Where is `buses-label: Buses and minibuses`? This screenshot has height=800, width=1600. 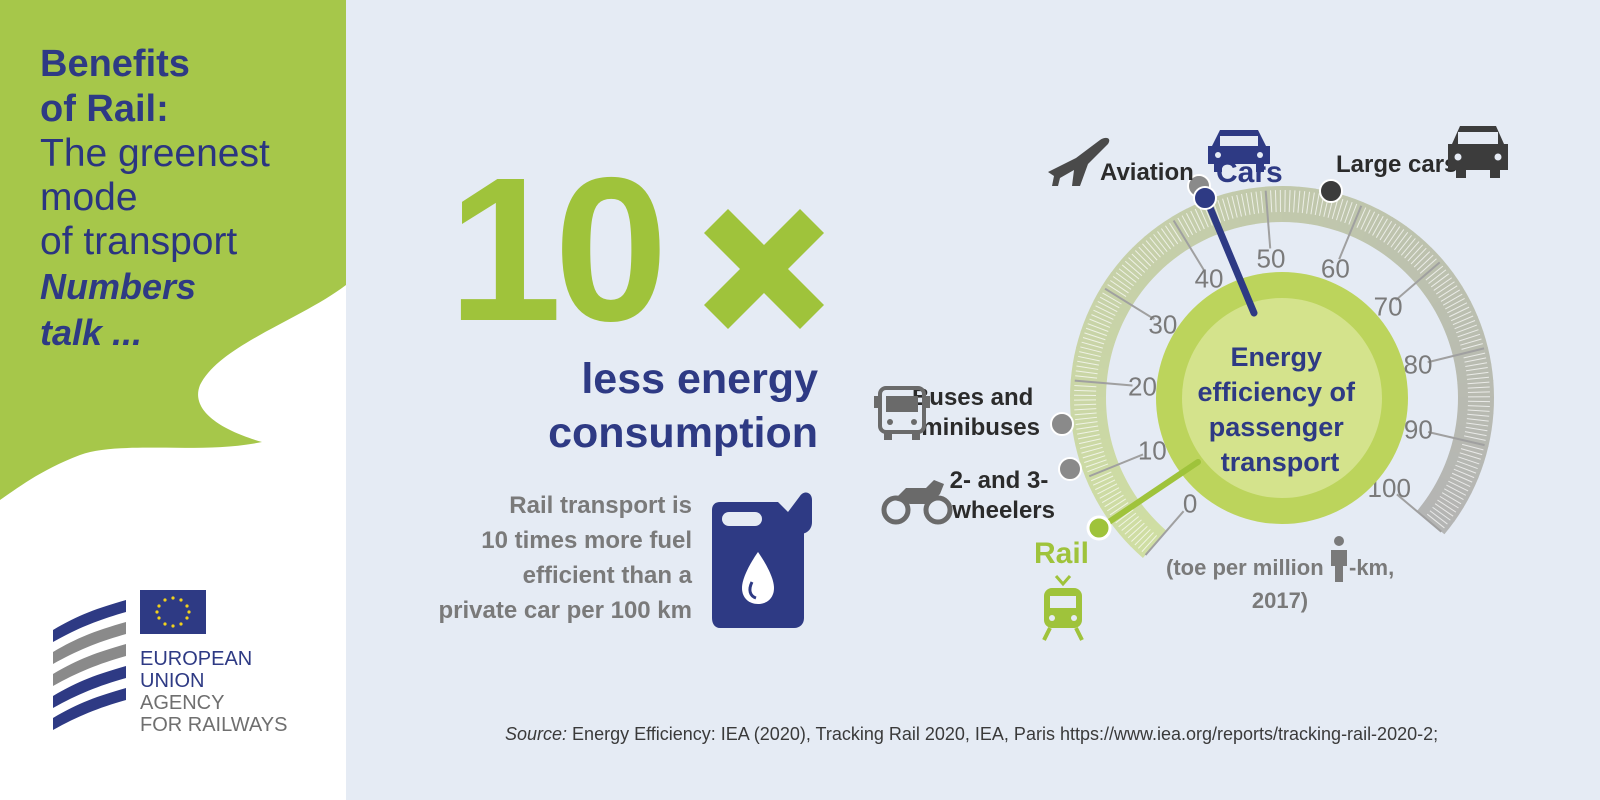
buses-label: Buses and minibuses is located at coordinates (976, 412).